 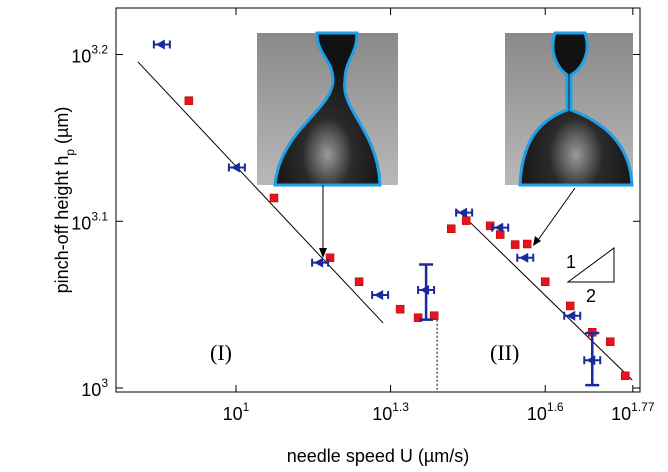 I want to click on x-tick-label: 101, so click(x=236, y=412).